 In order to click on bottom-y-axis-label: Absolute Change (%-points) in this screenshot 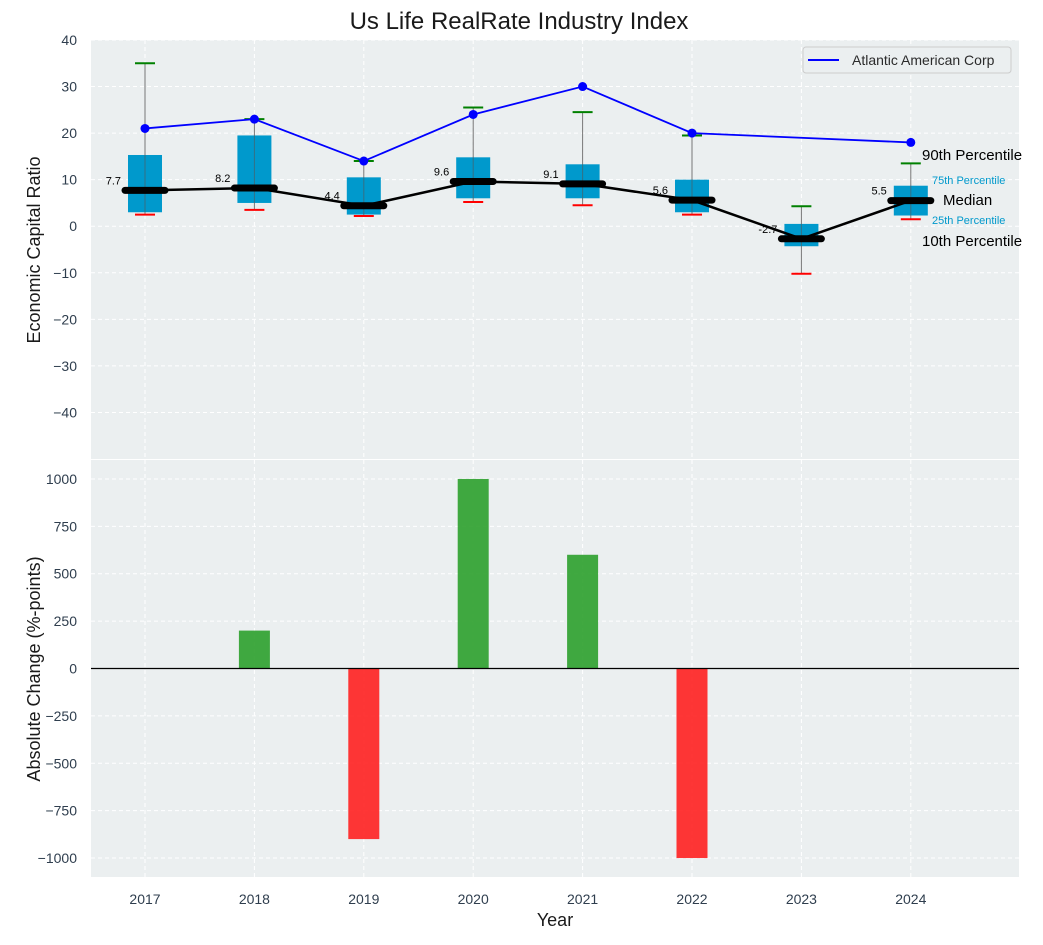, I will do `click(34, 668)`.